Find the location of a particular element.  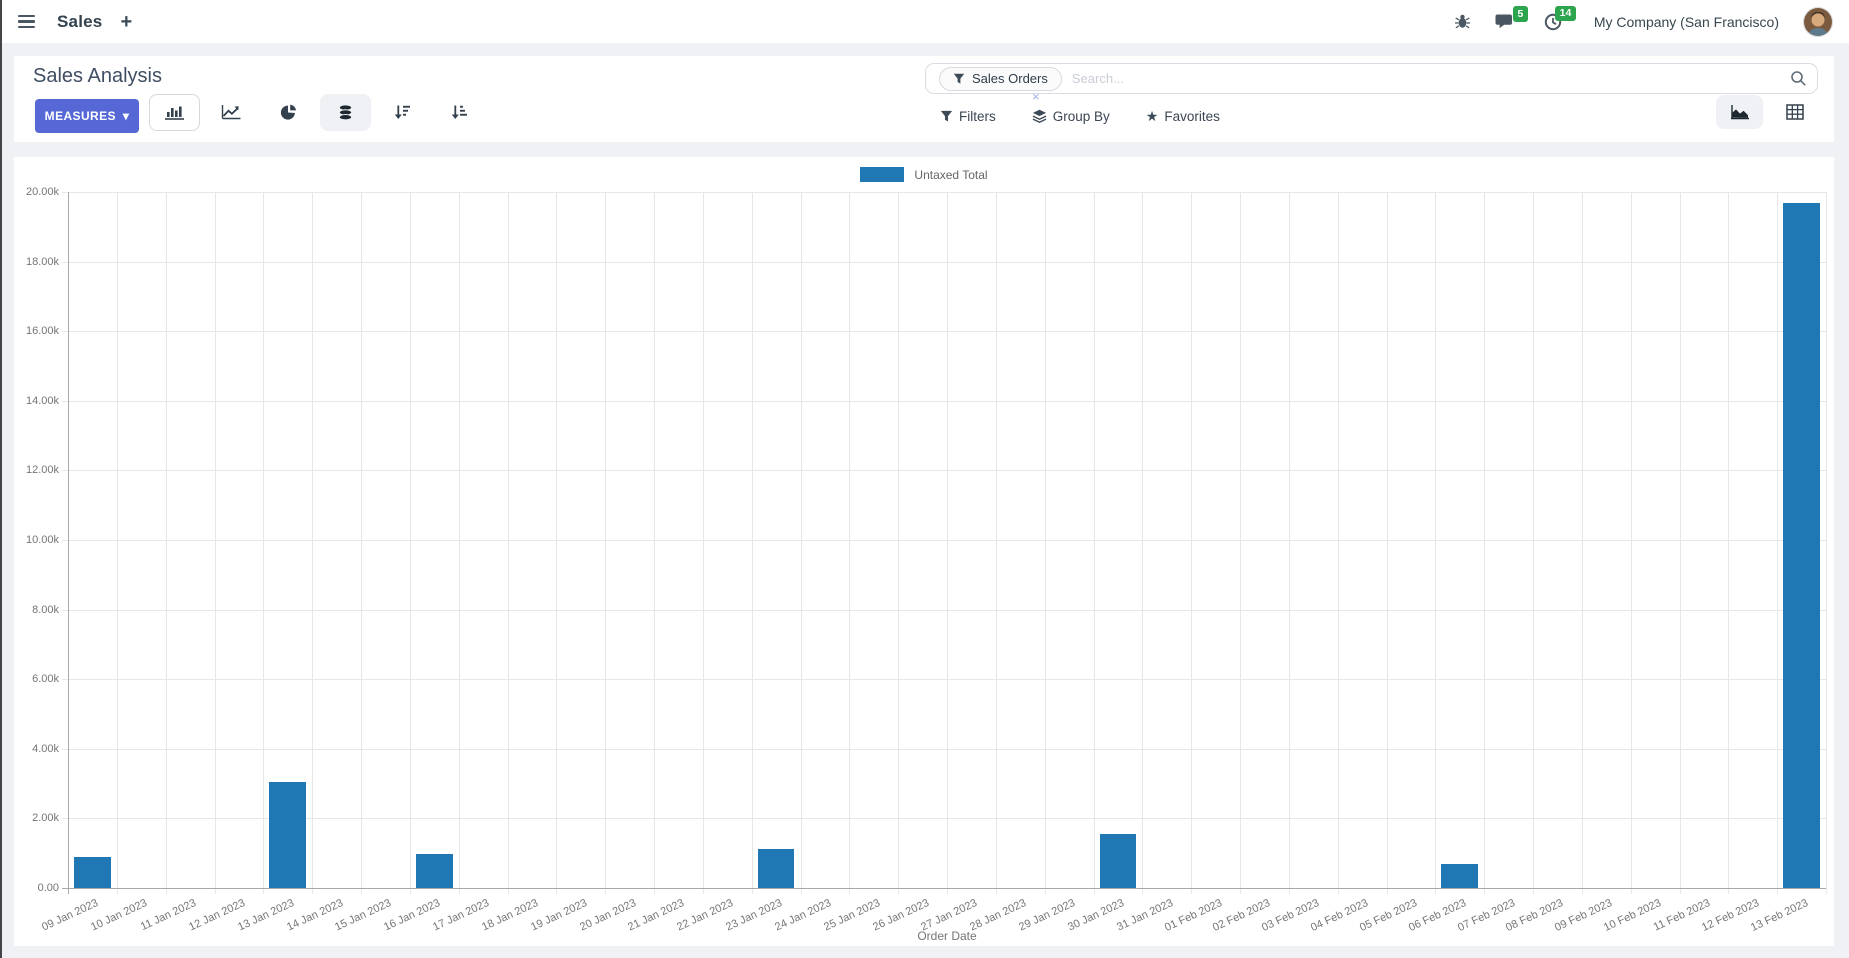

y-tick-label: 2.00k is located at coordinates (45, 818).